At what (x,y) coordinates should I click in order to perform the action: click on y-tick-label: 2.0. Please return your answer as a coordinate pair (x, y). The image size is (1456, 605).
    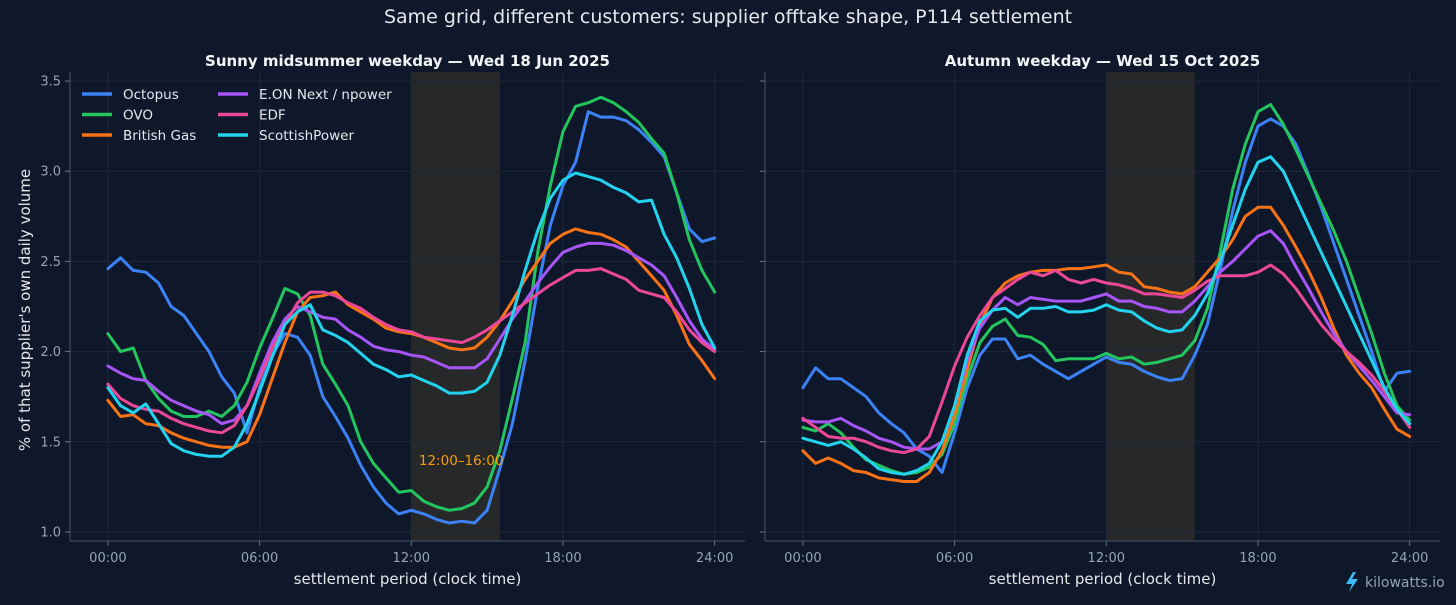
    Looking at the image, I should click on (50, 352).